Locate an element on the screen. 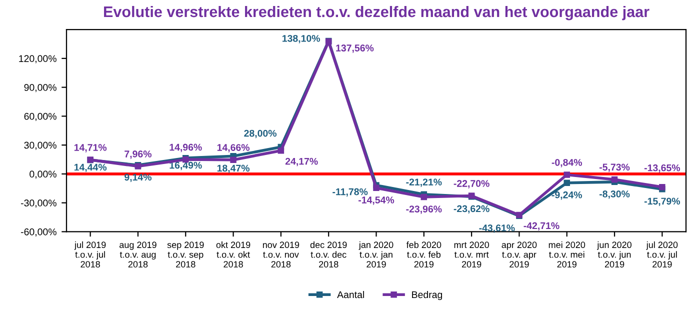 The image size is (700, 311). data-label: -9,24% is located at coordinates (567, 195).